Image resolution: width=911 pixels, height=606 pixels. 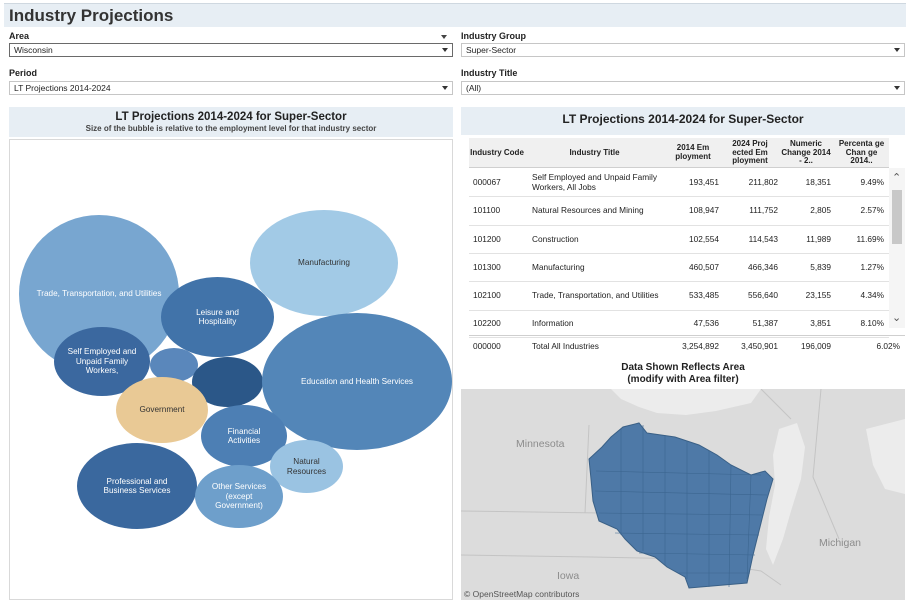 What do you see at coordinates (759, 345) in the screenshot?
I see `total-2024: 3,450,901` at bounding box center [759, 345].